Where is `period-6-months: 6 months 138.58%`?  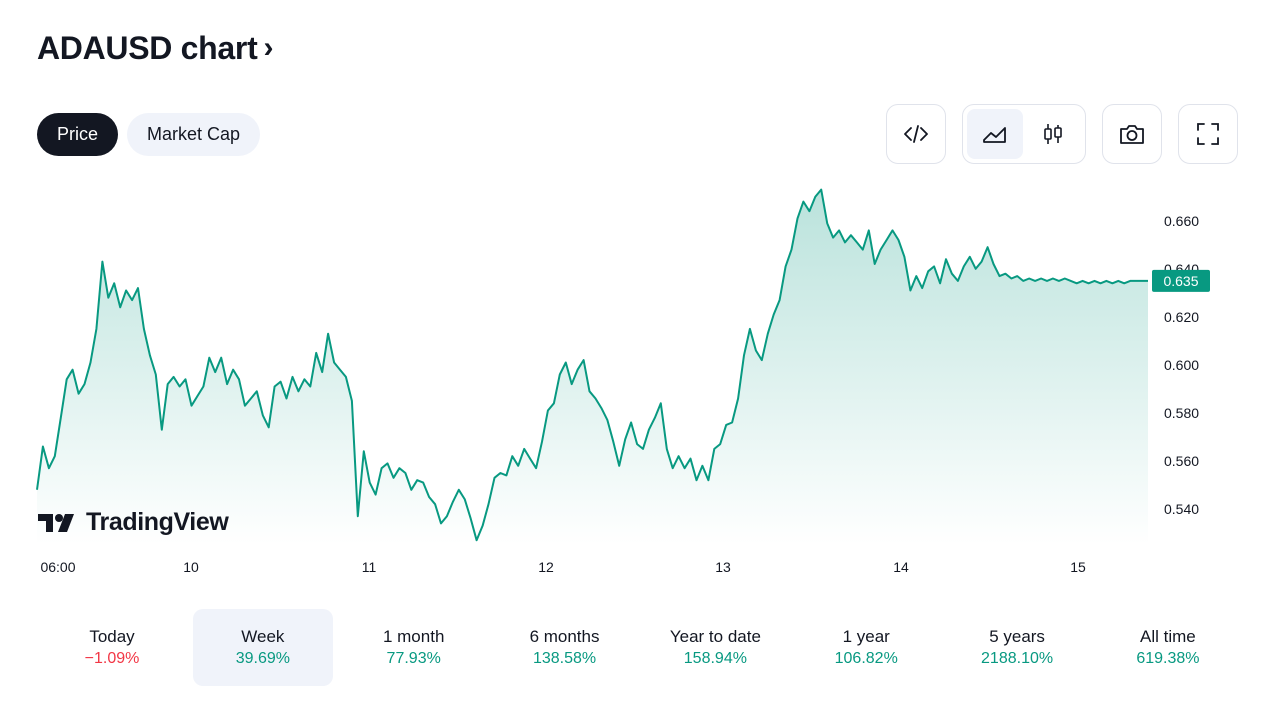
period-6-months: 6 months 138.58% is located at coordinates (565, 647).